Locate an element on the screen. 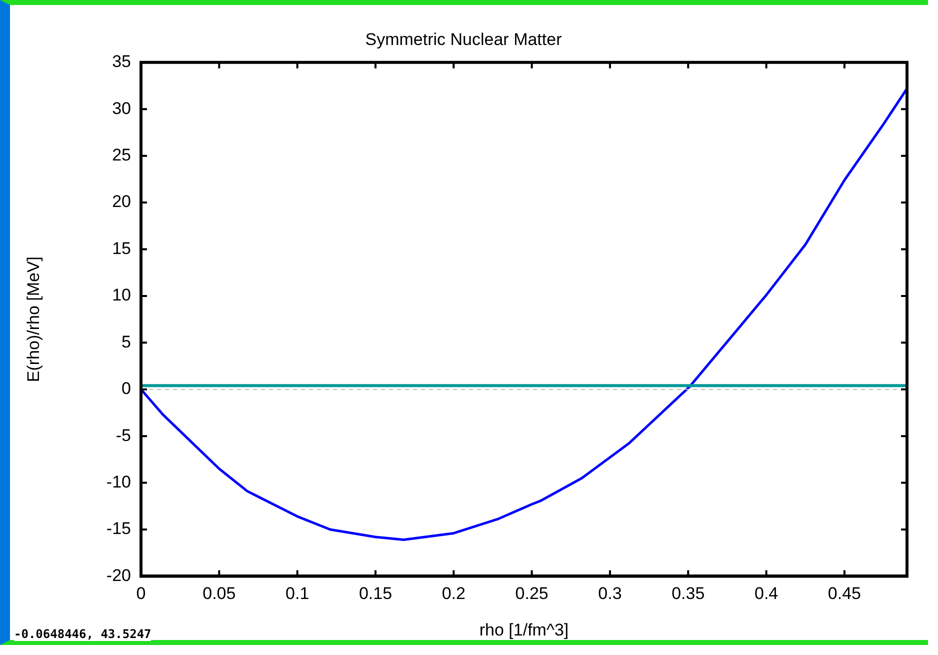 This screenshot has height=655, width=938. x-axis-title: rho [1/fm^3] is located at coordinates (524, 630).